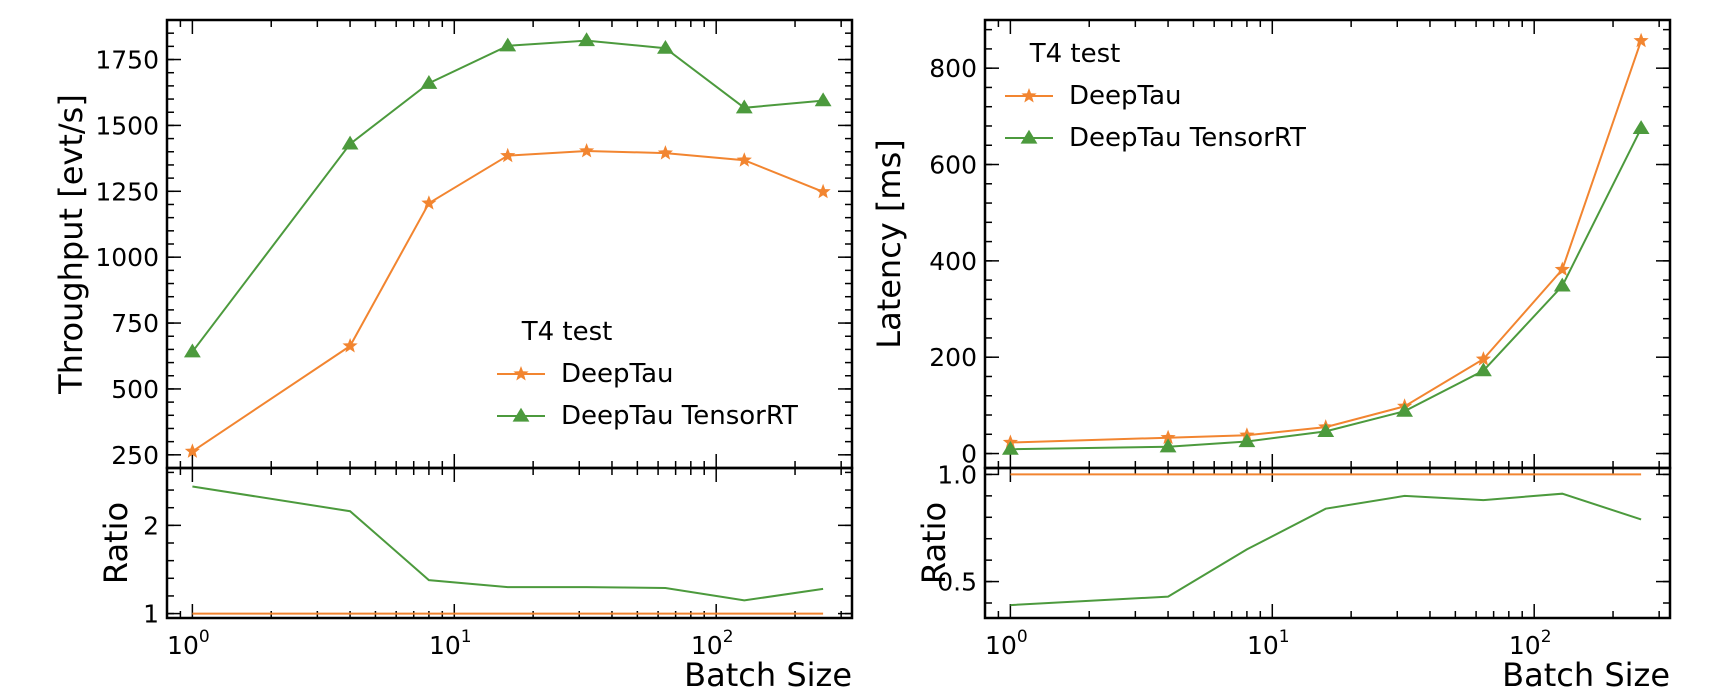 The height and width of the screenshot is (700, 1724). What do you see at coordinates (953, 357) in the screenshot?
I see `y-tick-label: 200` at bounding box center [953, 357].